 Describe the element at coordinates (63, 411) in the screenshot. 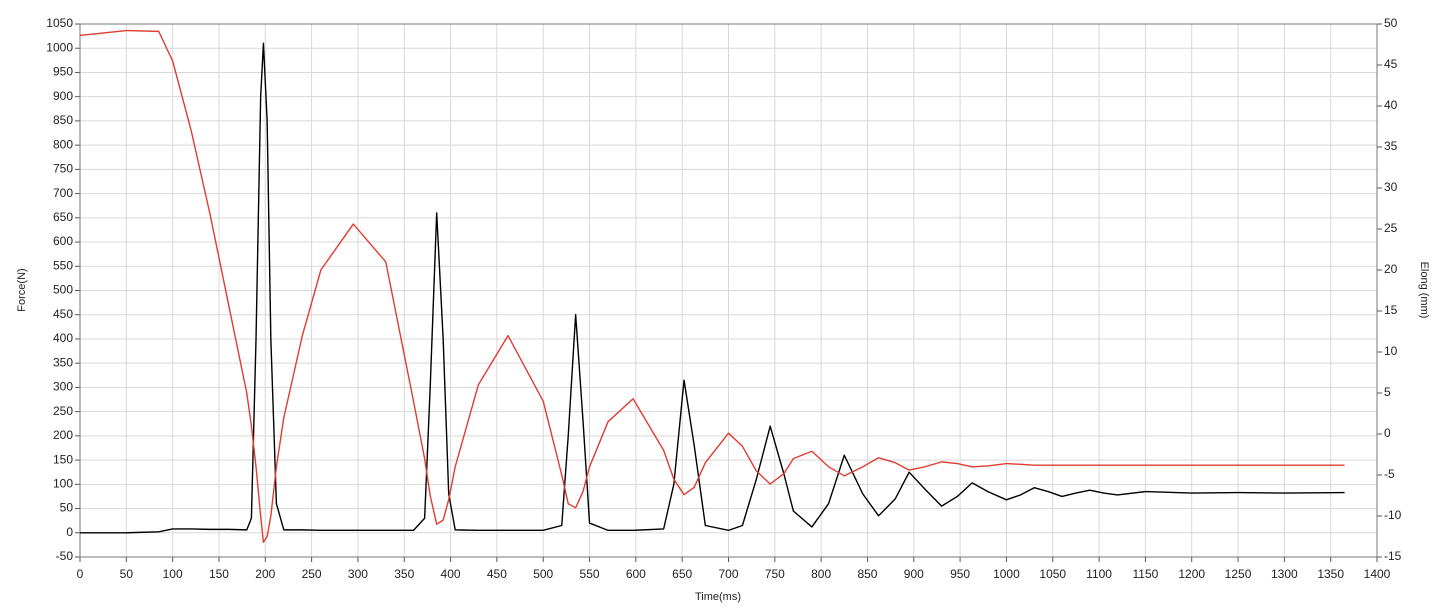

I see `y-tick-label: 250` at that location.